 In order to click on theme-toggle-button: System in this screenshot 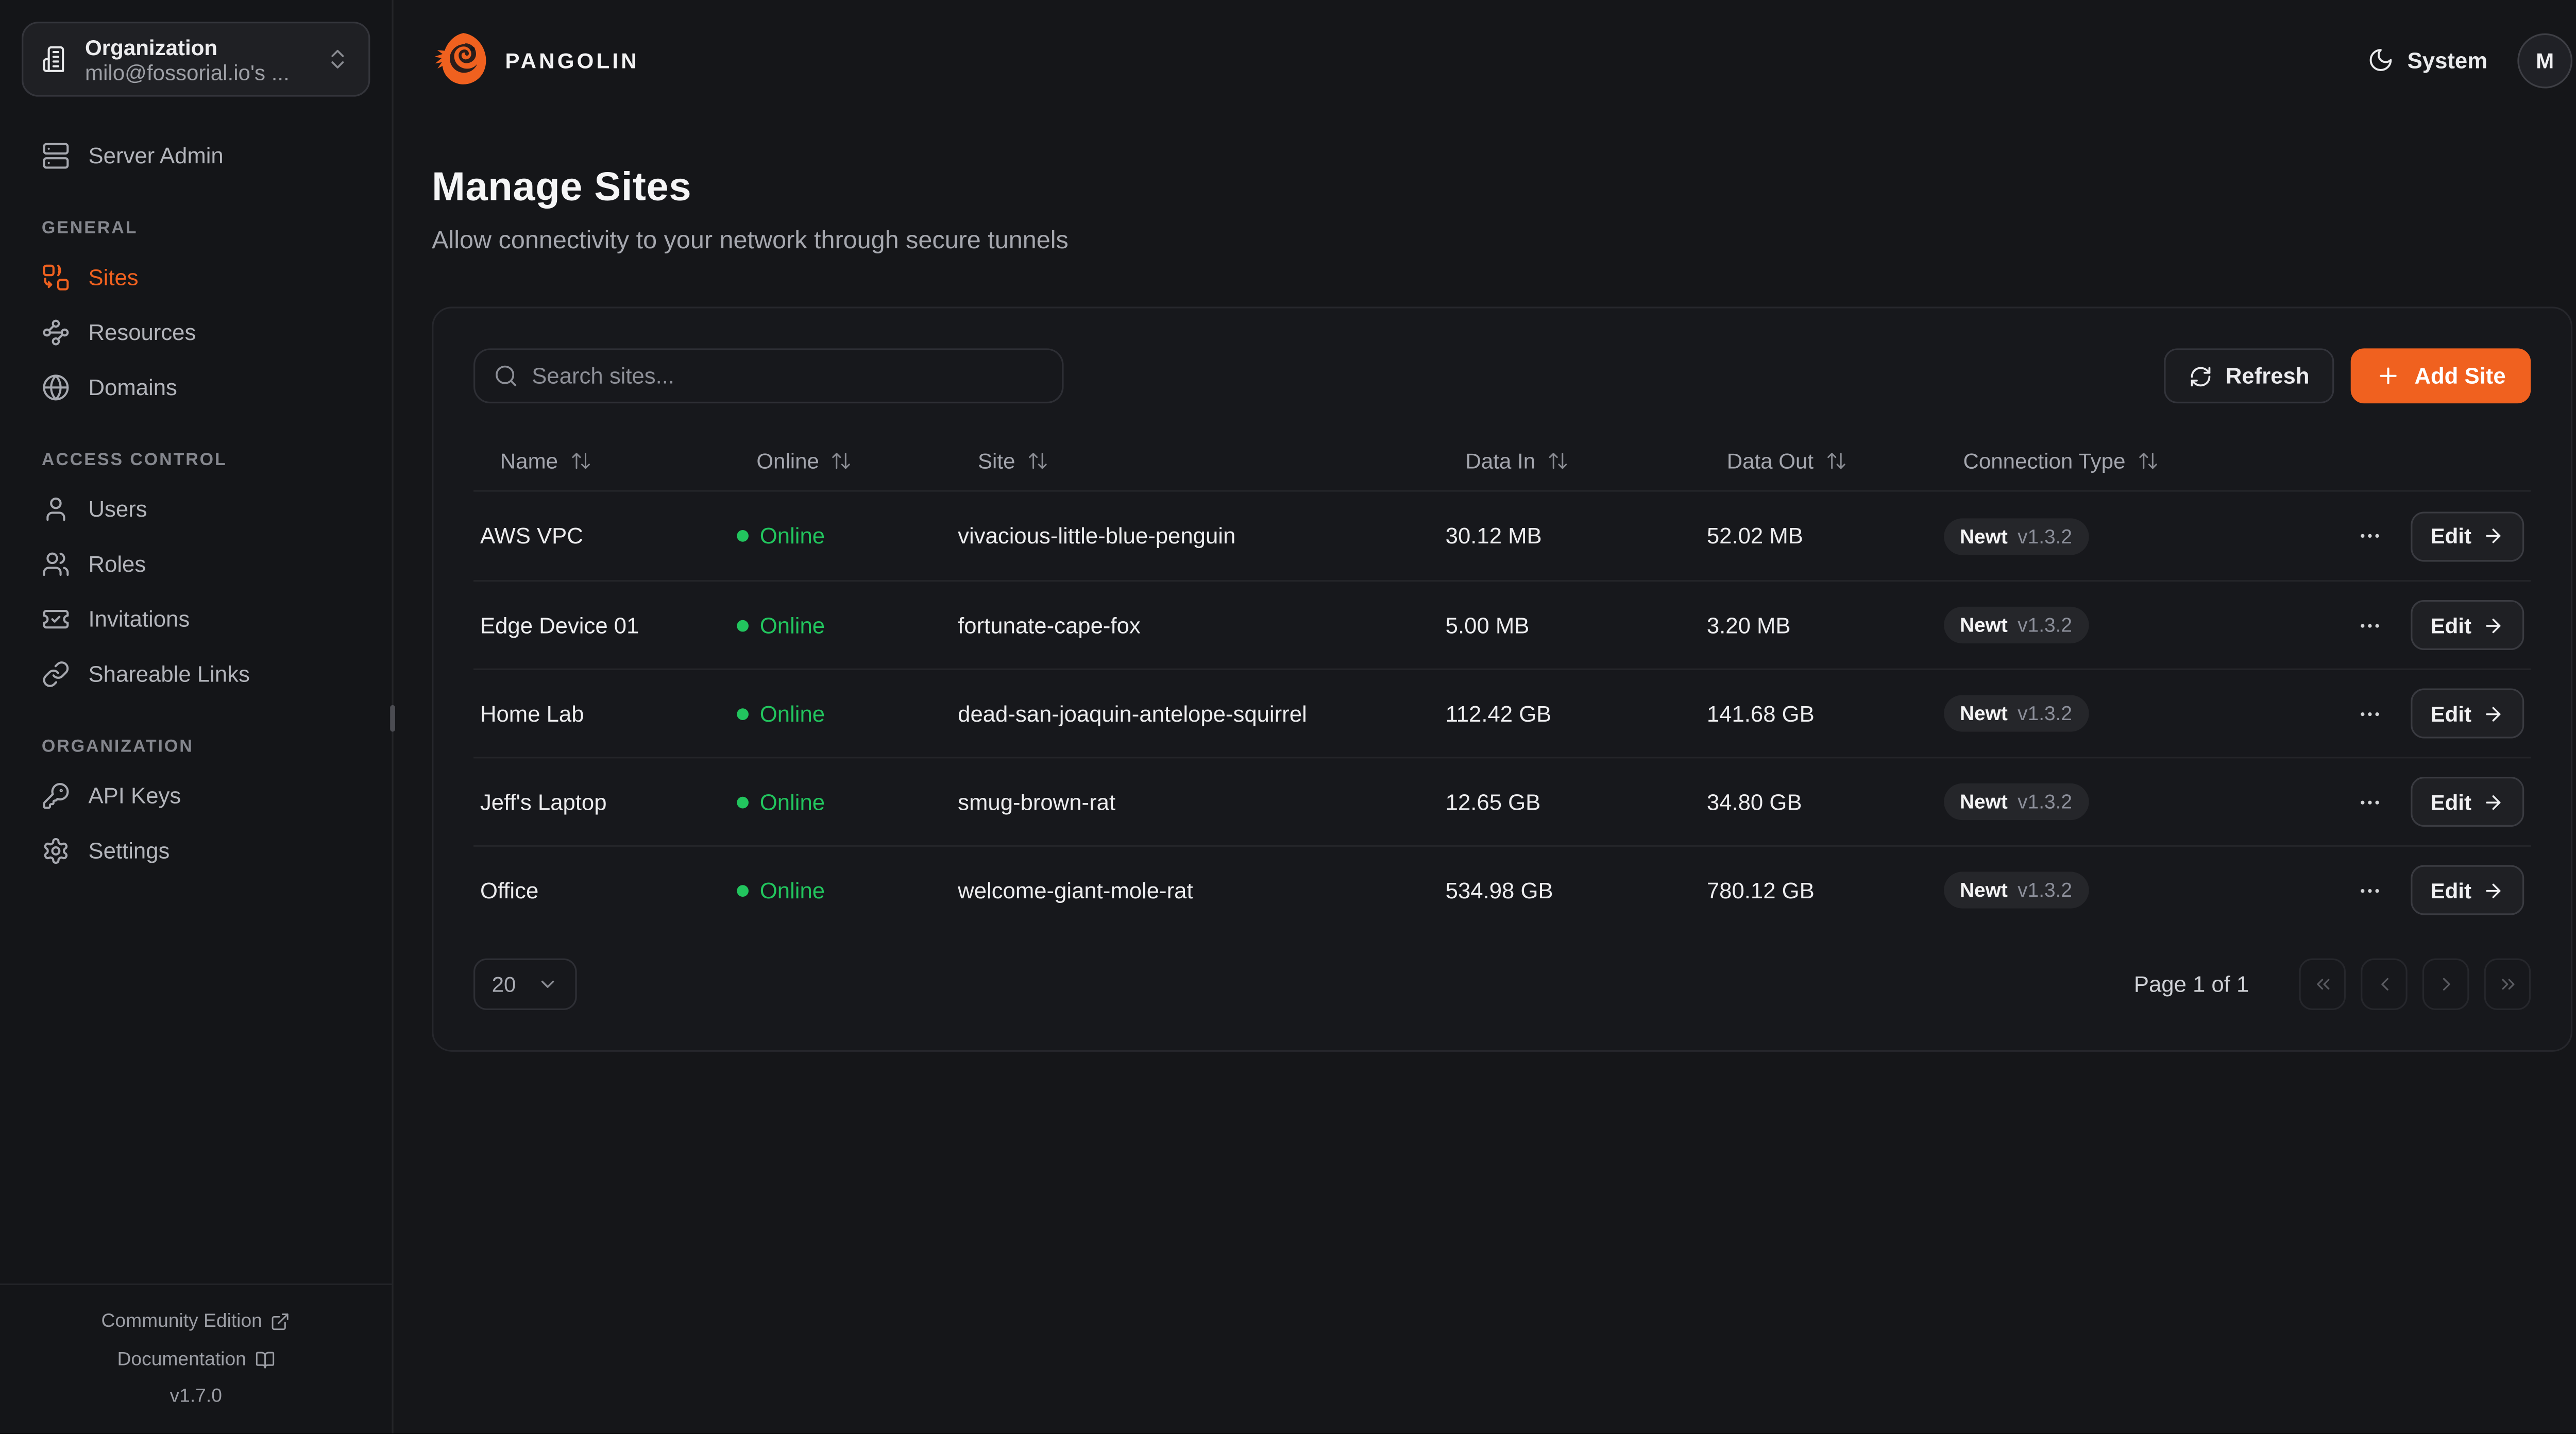, I will do `click(2427, 60)`.